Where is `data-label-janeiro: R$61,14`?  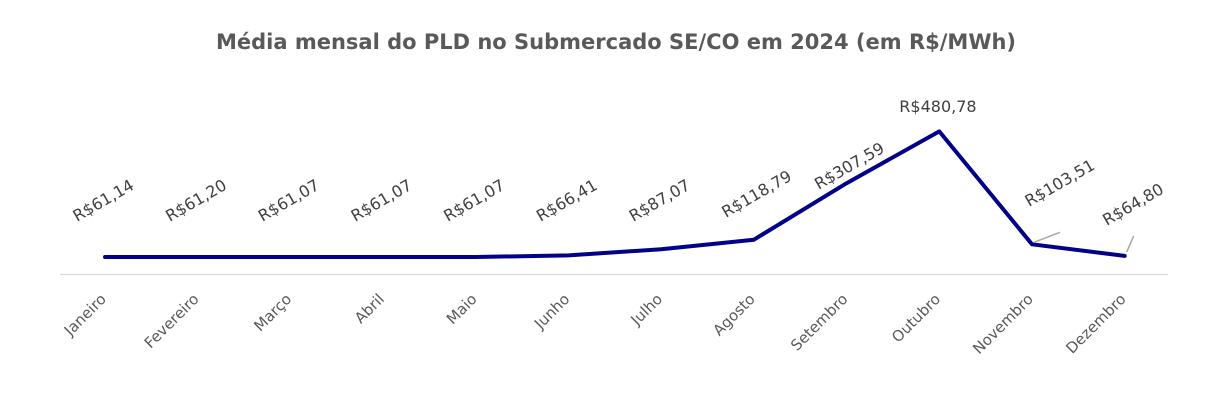 data-label-janeiro: R$61,14 is located at coordinates (104, 200).